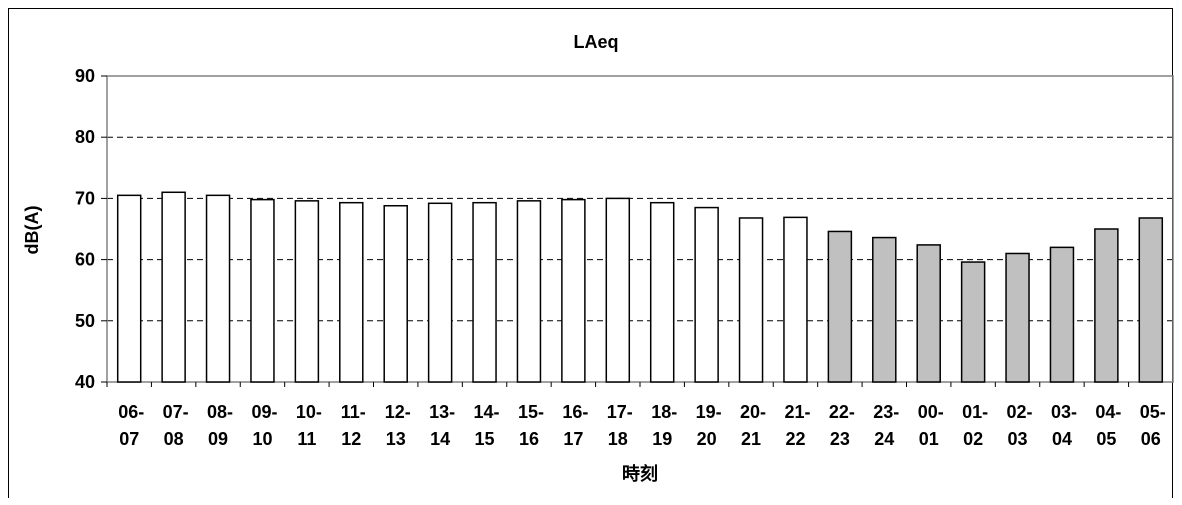  I want to click on x-tick-label-line2: 22, so click(795, 439).